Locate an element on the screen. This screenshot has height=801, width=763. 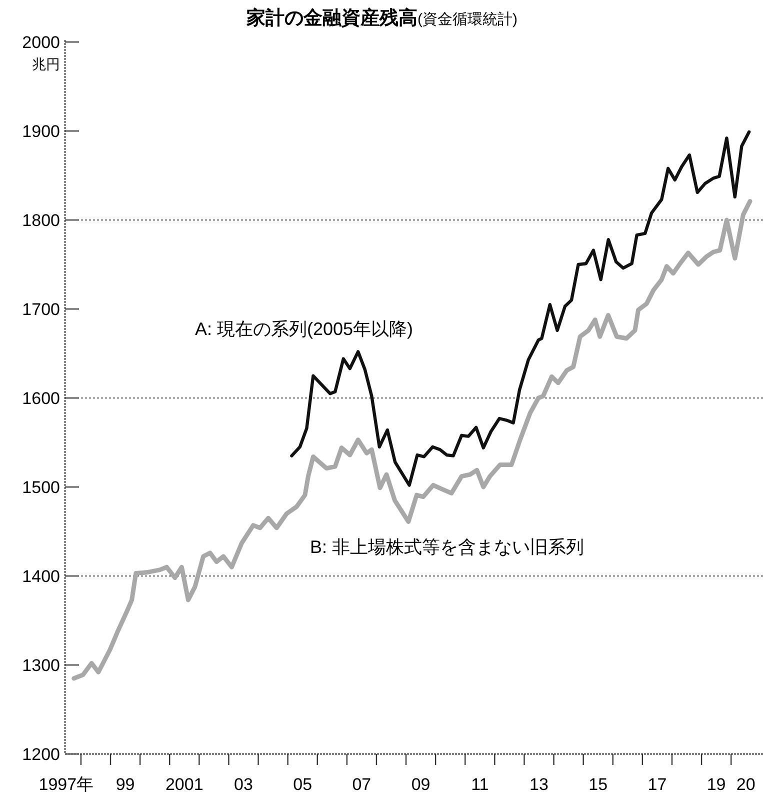
y-tick-label: 2000 is located at coordinates (41, 42).